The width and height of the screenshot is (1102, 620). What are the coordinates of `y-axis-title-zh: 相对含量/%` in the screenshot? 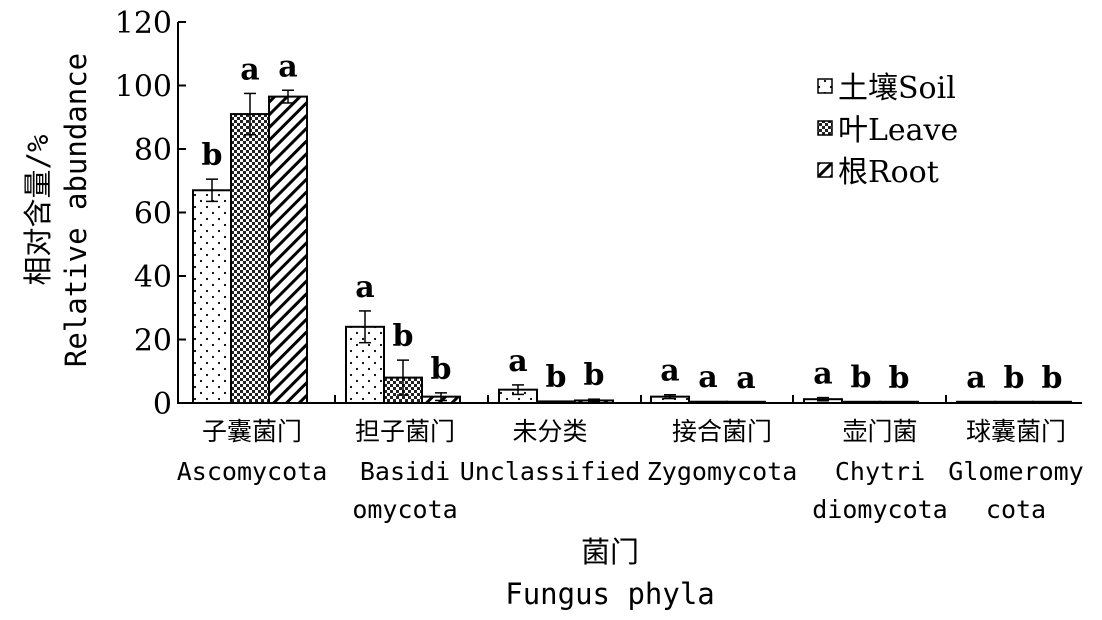 It's located at (38, 210).